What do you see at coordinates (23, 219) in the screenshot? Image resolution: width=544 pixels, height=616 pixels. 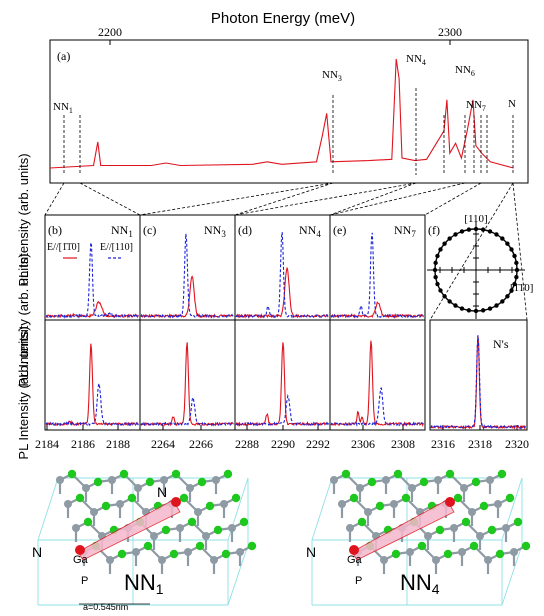 I see `top-ylabel: PL Intensity (arb. units)` at bounding box center [23, 219].